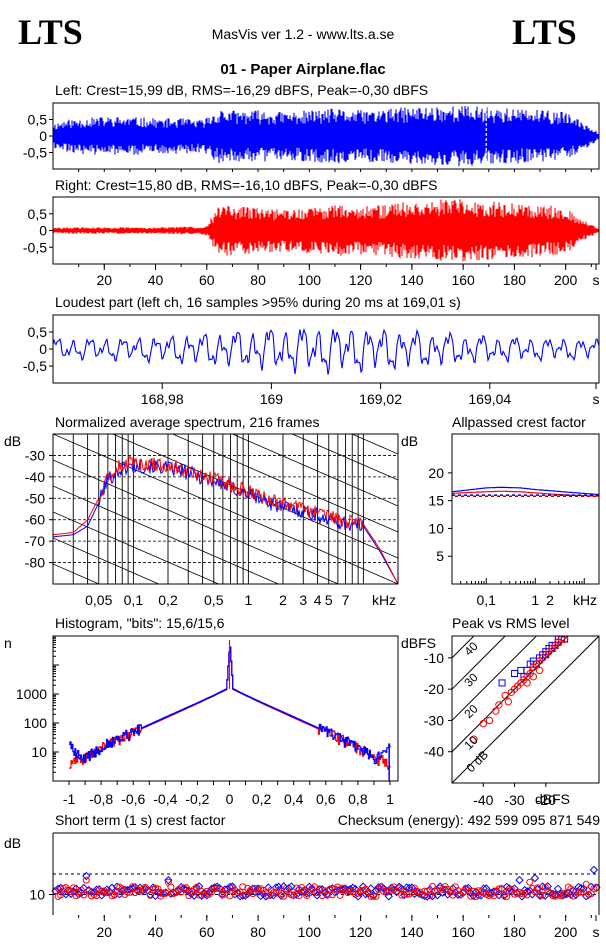 This screenshot has height=946, width=606. What do you see at coordinates (510, 694) in the screenshot?
I see `peak-rms-diagonal` at bounding box center [510, 694].